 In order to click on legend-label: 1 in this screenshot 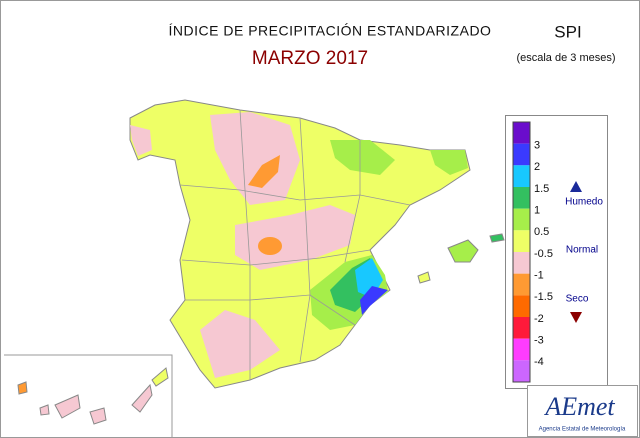, I will do `click(537, 211)`.